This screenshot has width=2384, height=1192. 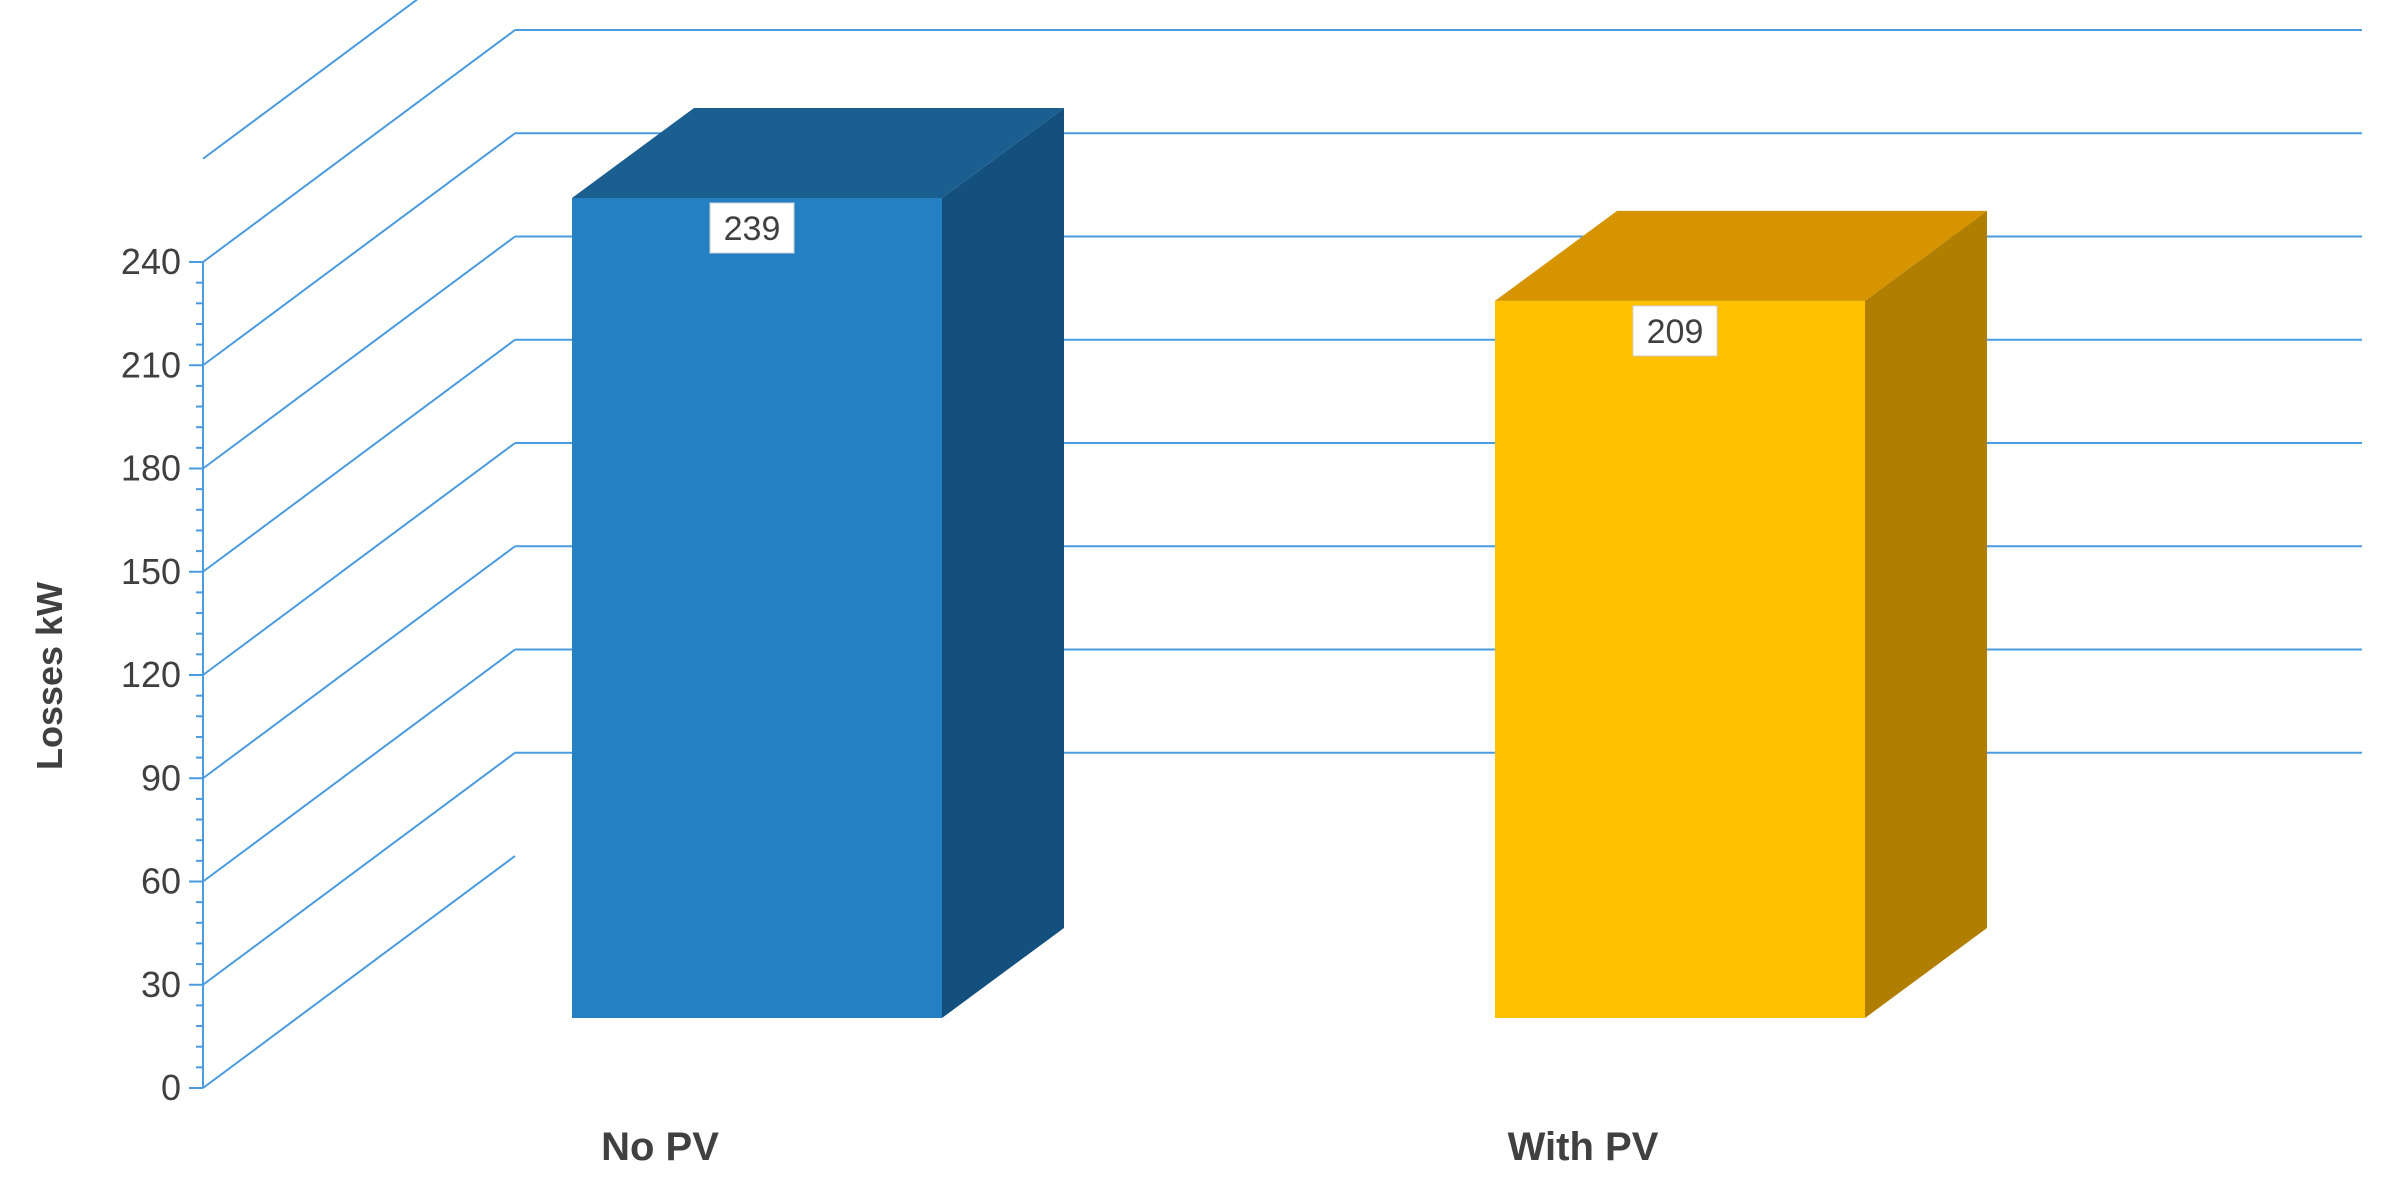 What do you see at coordinates (151, 571) in the screenshot?
I see `y-tick-label: 150` at bounding box center [151, 571].